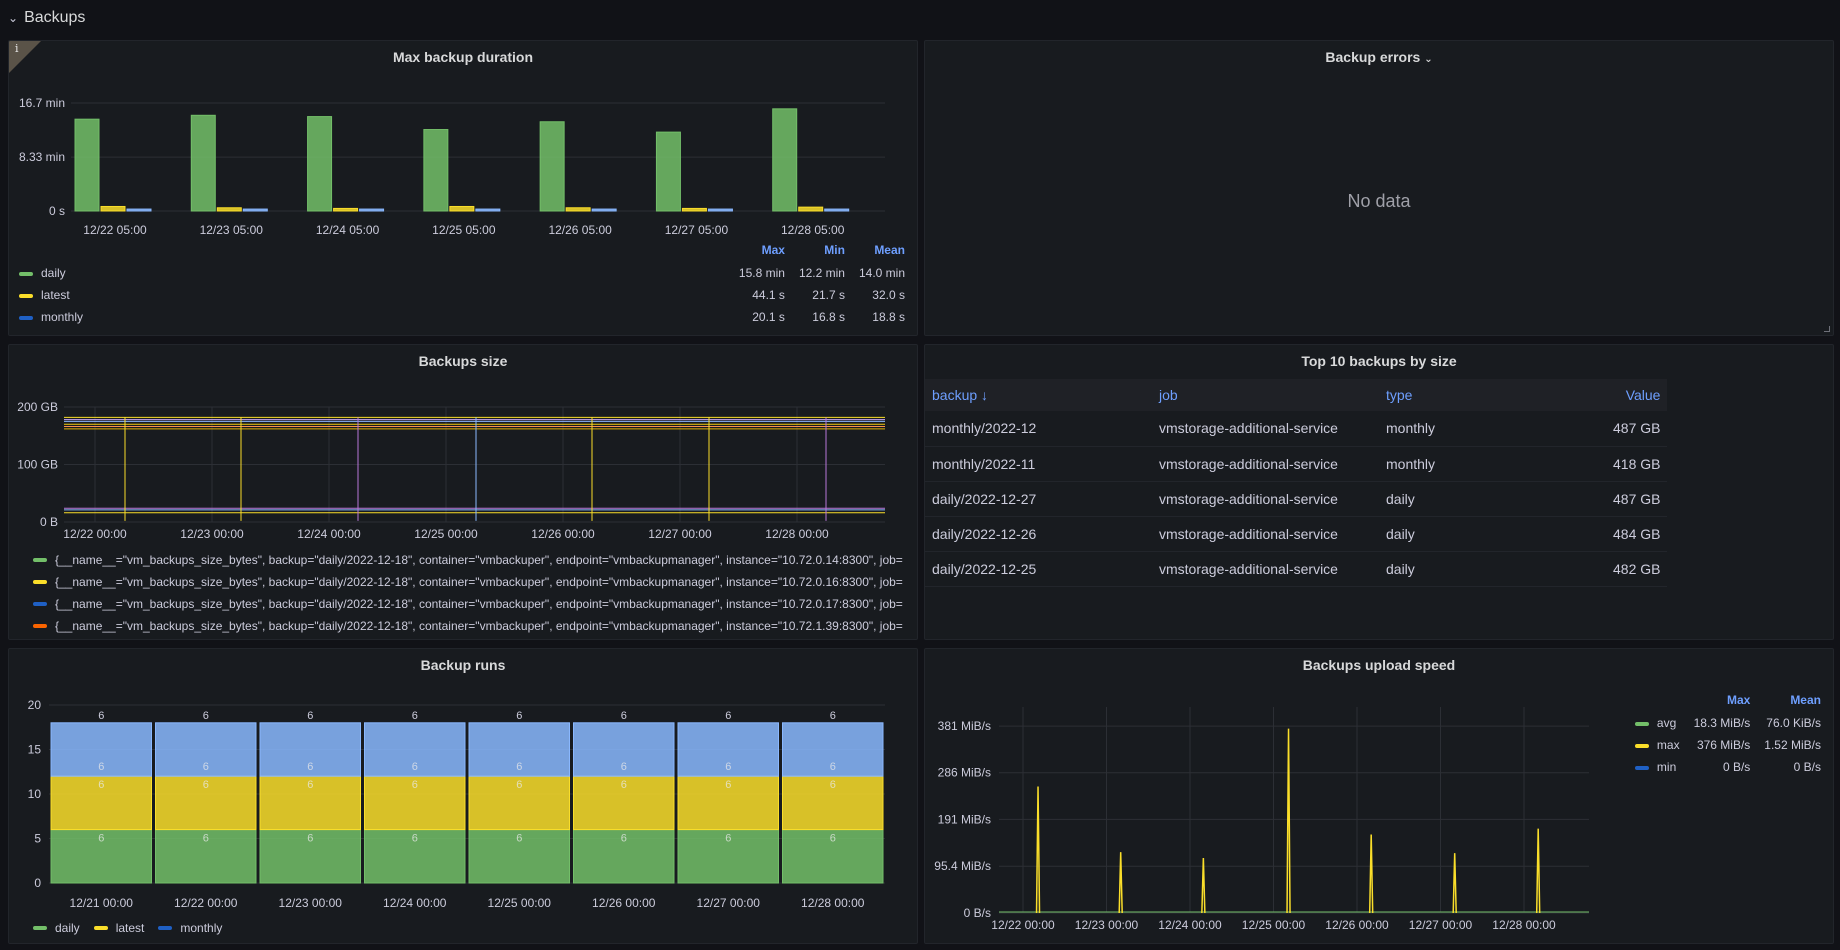  Describe the element at coordinates (680, 534) in the screenshot. I see `x-tick-label: 12/27 00:00` at that location.